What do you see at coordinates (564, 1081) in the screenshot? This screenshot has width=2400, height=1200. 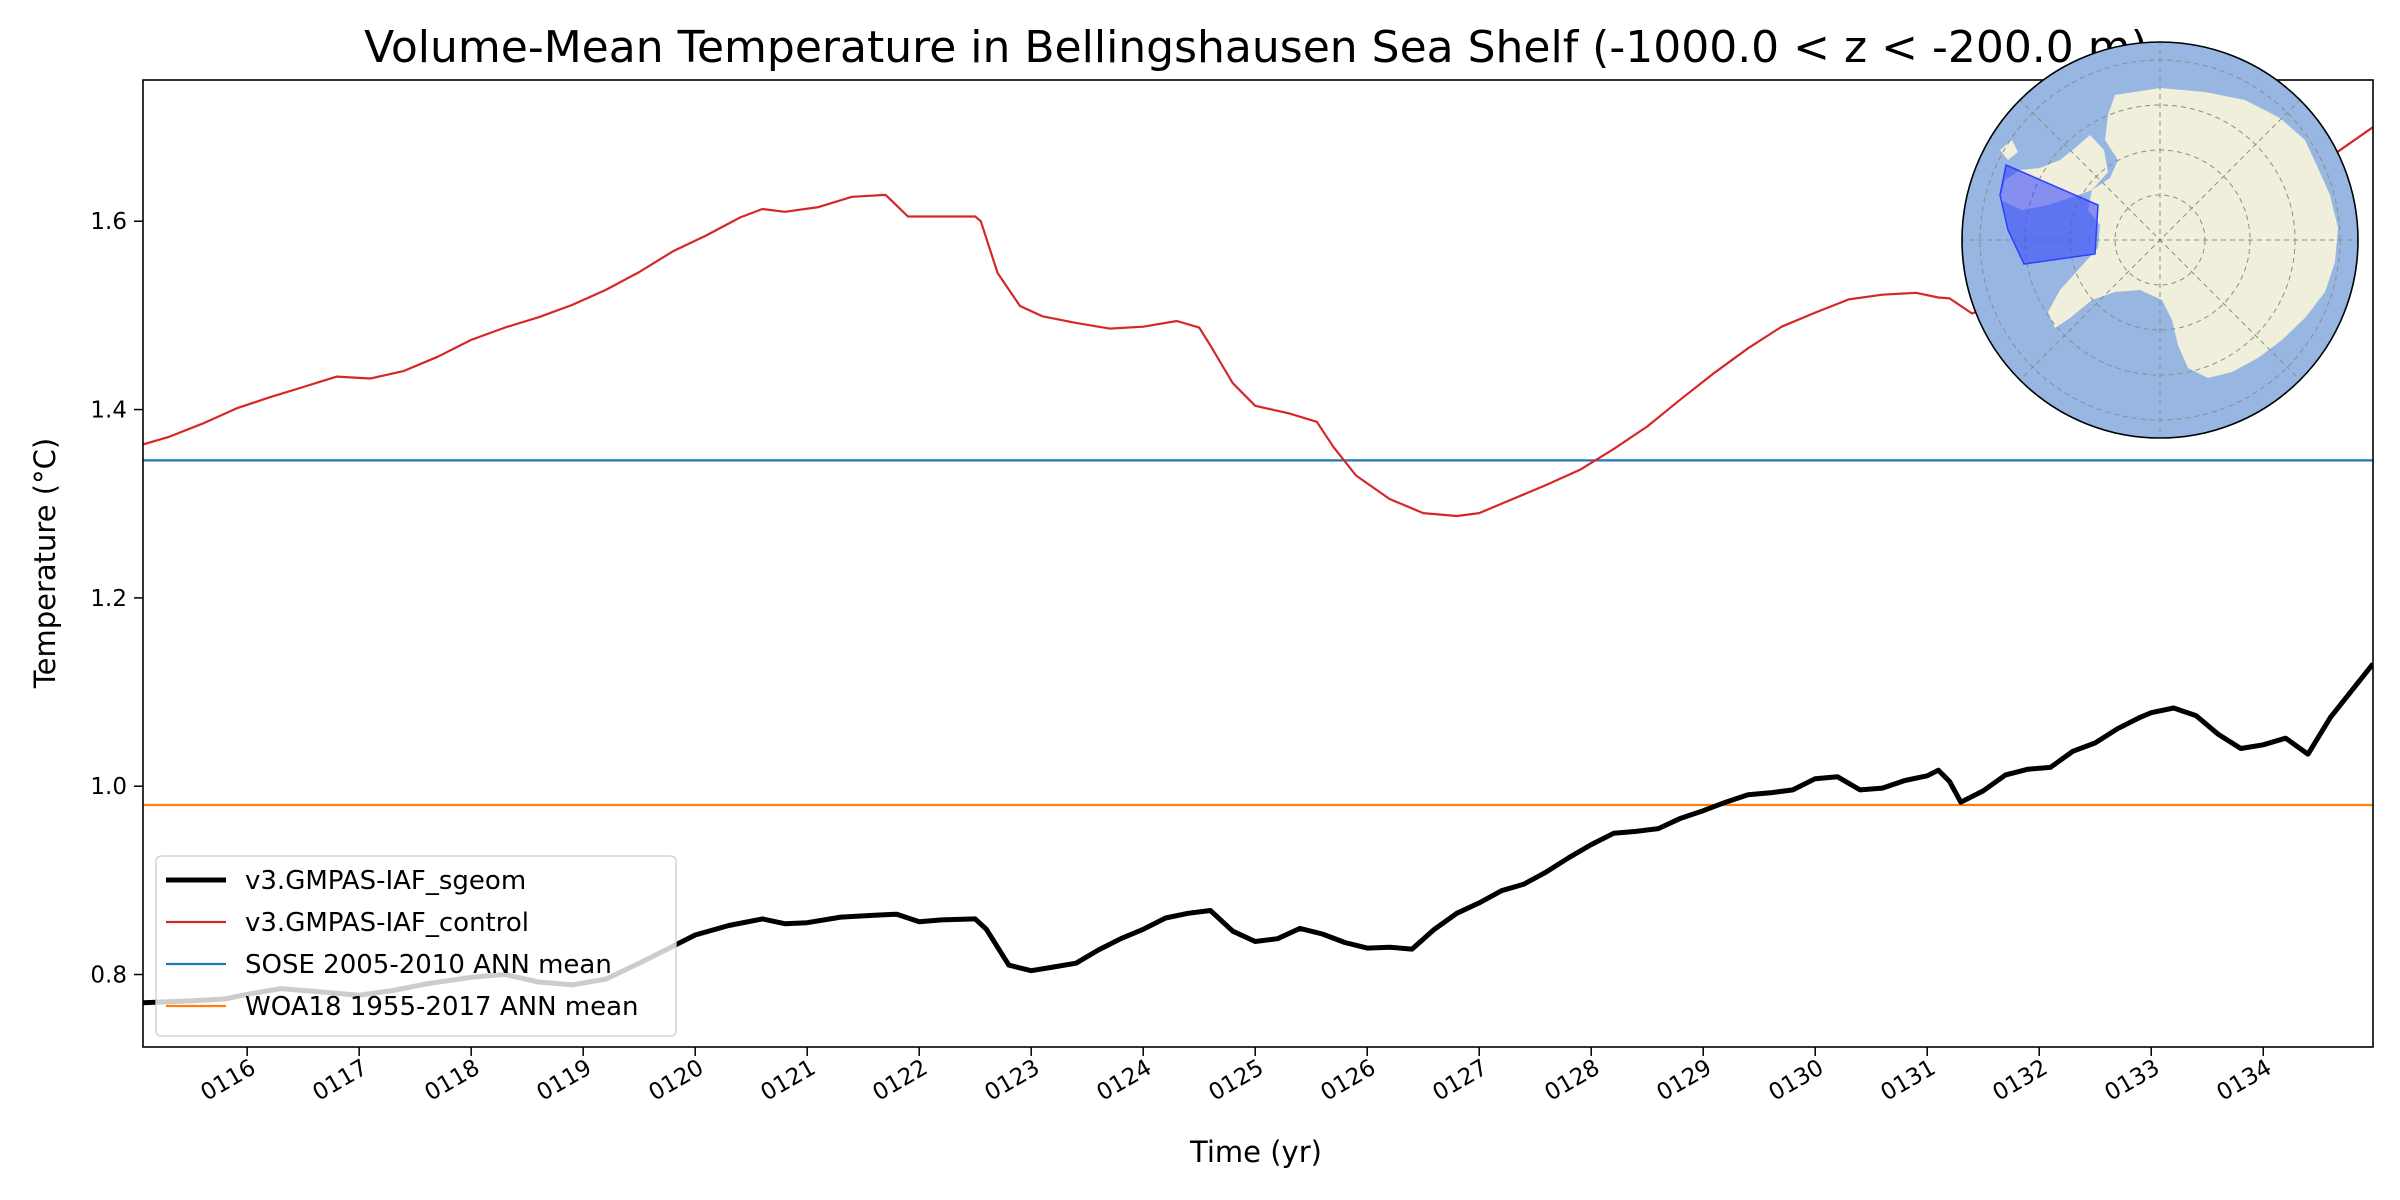 I see `x-tick-label: 0119` at bounding box center [564, 1081].